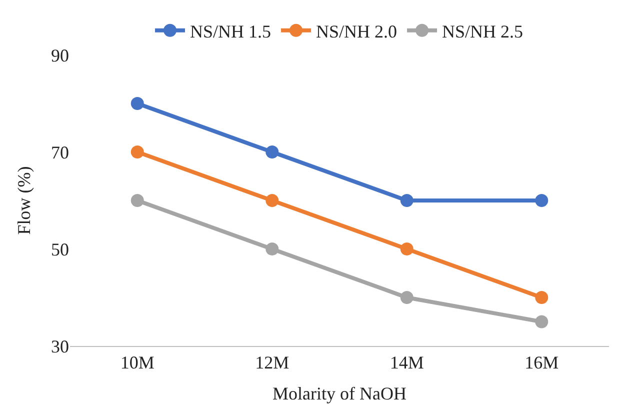  Describe the element at coordinates (357, 31) in the screenshot. I see `legend-label: NS/NH 2.0` at that location.